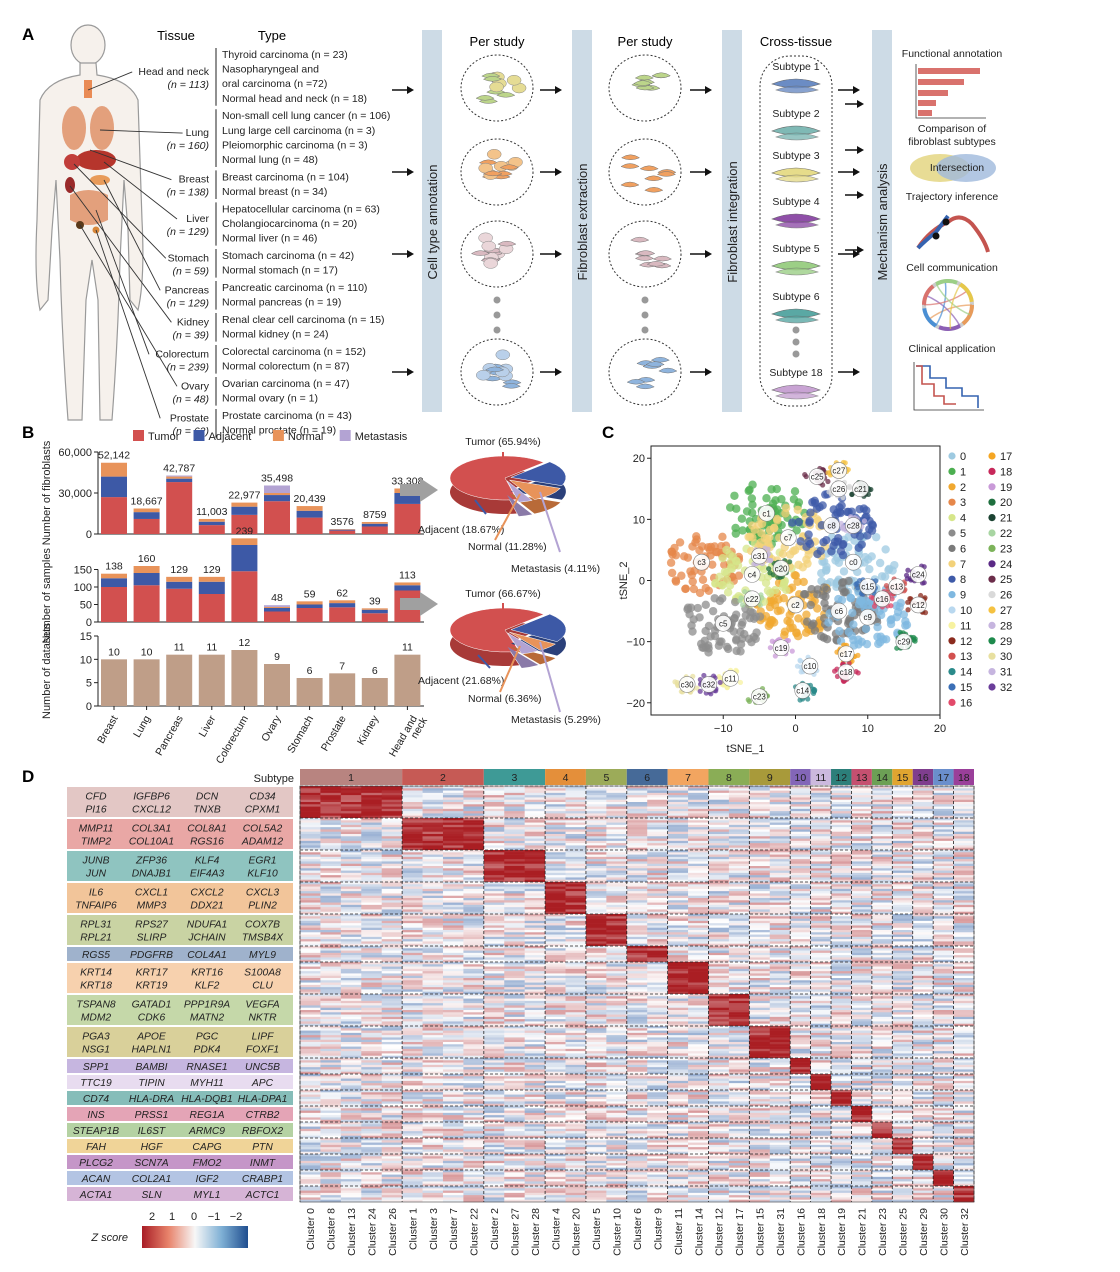 The width and height of the screenshot is (1120, 1272). I want to click on subtype-strip-cell, so click(647, 777).